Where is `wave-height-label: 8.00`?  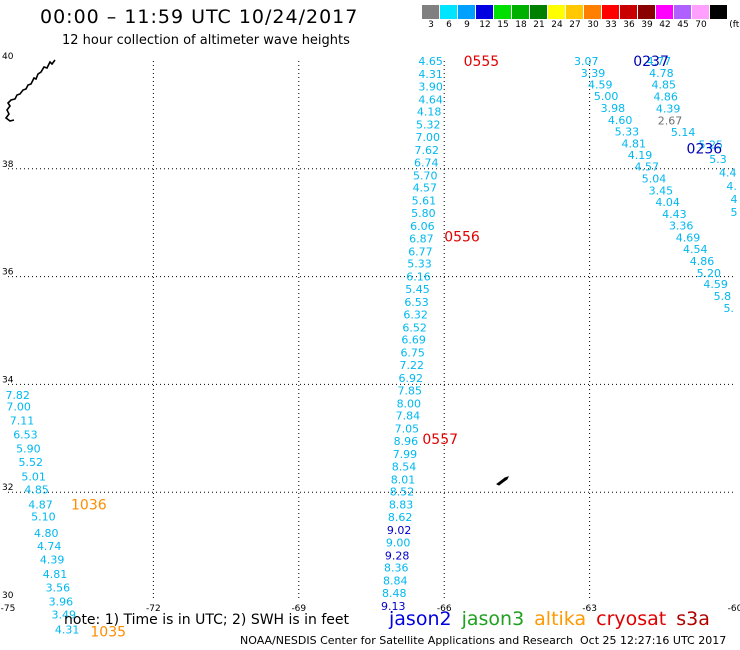 wave-height-label: 8.00 is located at coordinates (409, 403).